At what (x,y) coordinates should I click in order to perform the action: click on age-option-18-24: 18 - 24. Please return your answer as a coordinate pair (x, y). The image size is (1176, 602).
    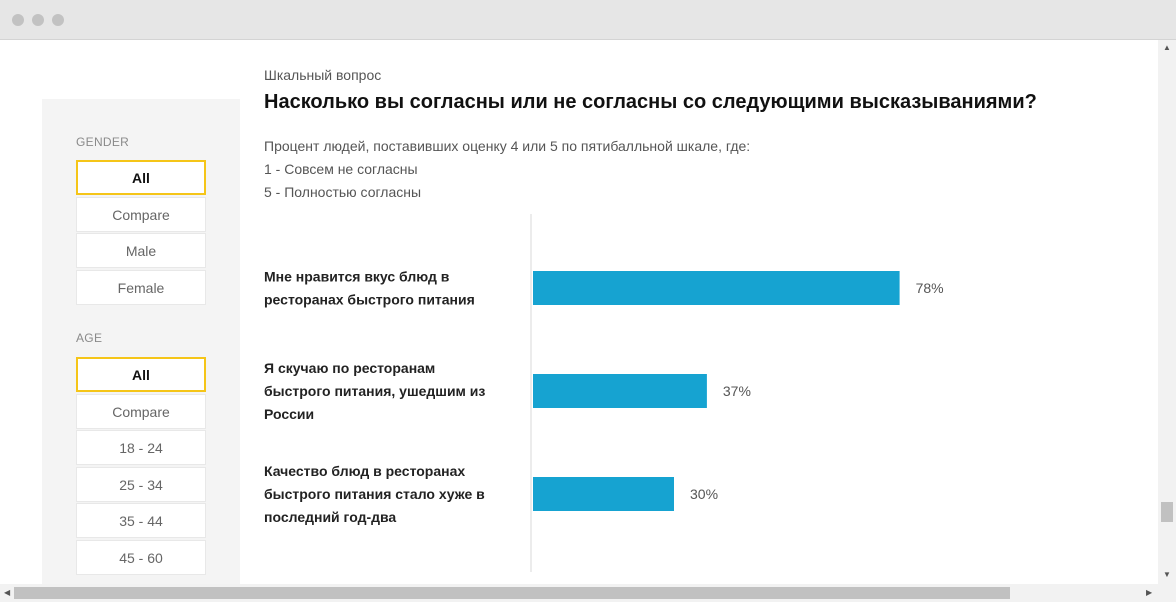
    Looking at the image, I should click on (141, 447).